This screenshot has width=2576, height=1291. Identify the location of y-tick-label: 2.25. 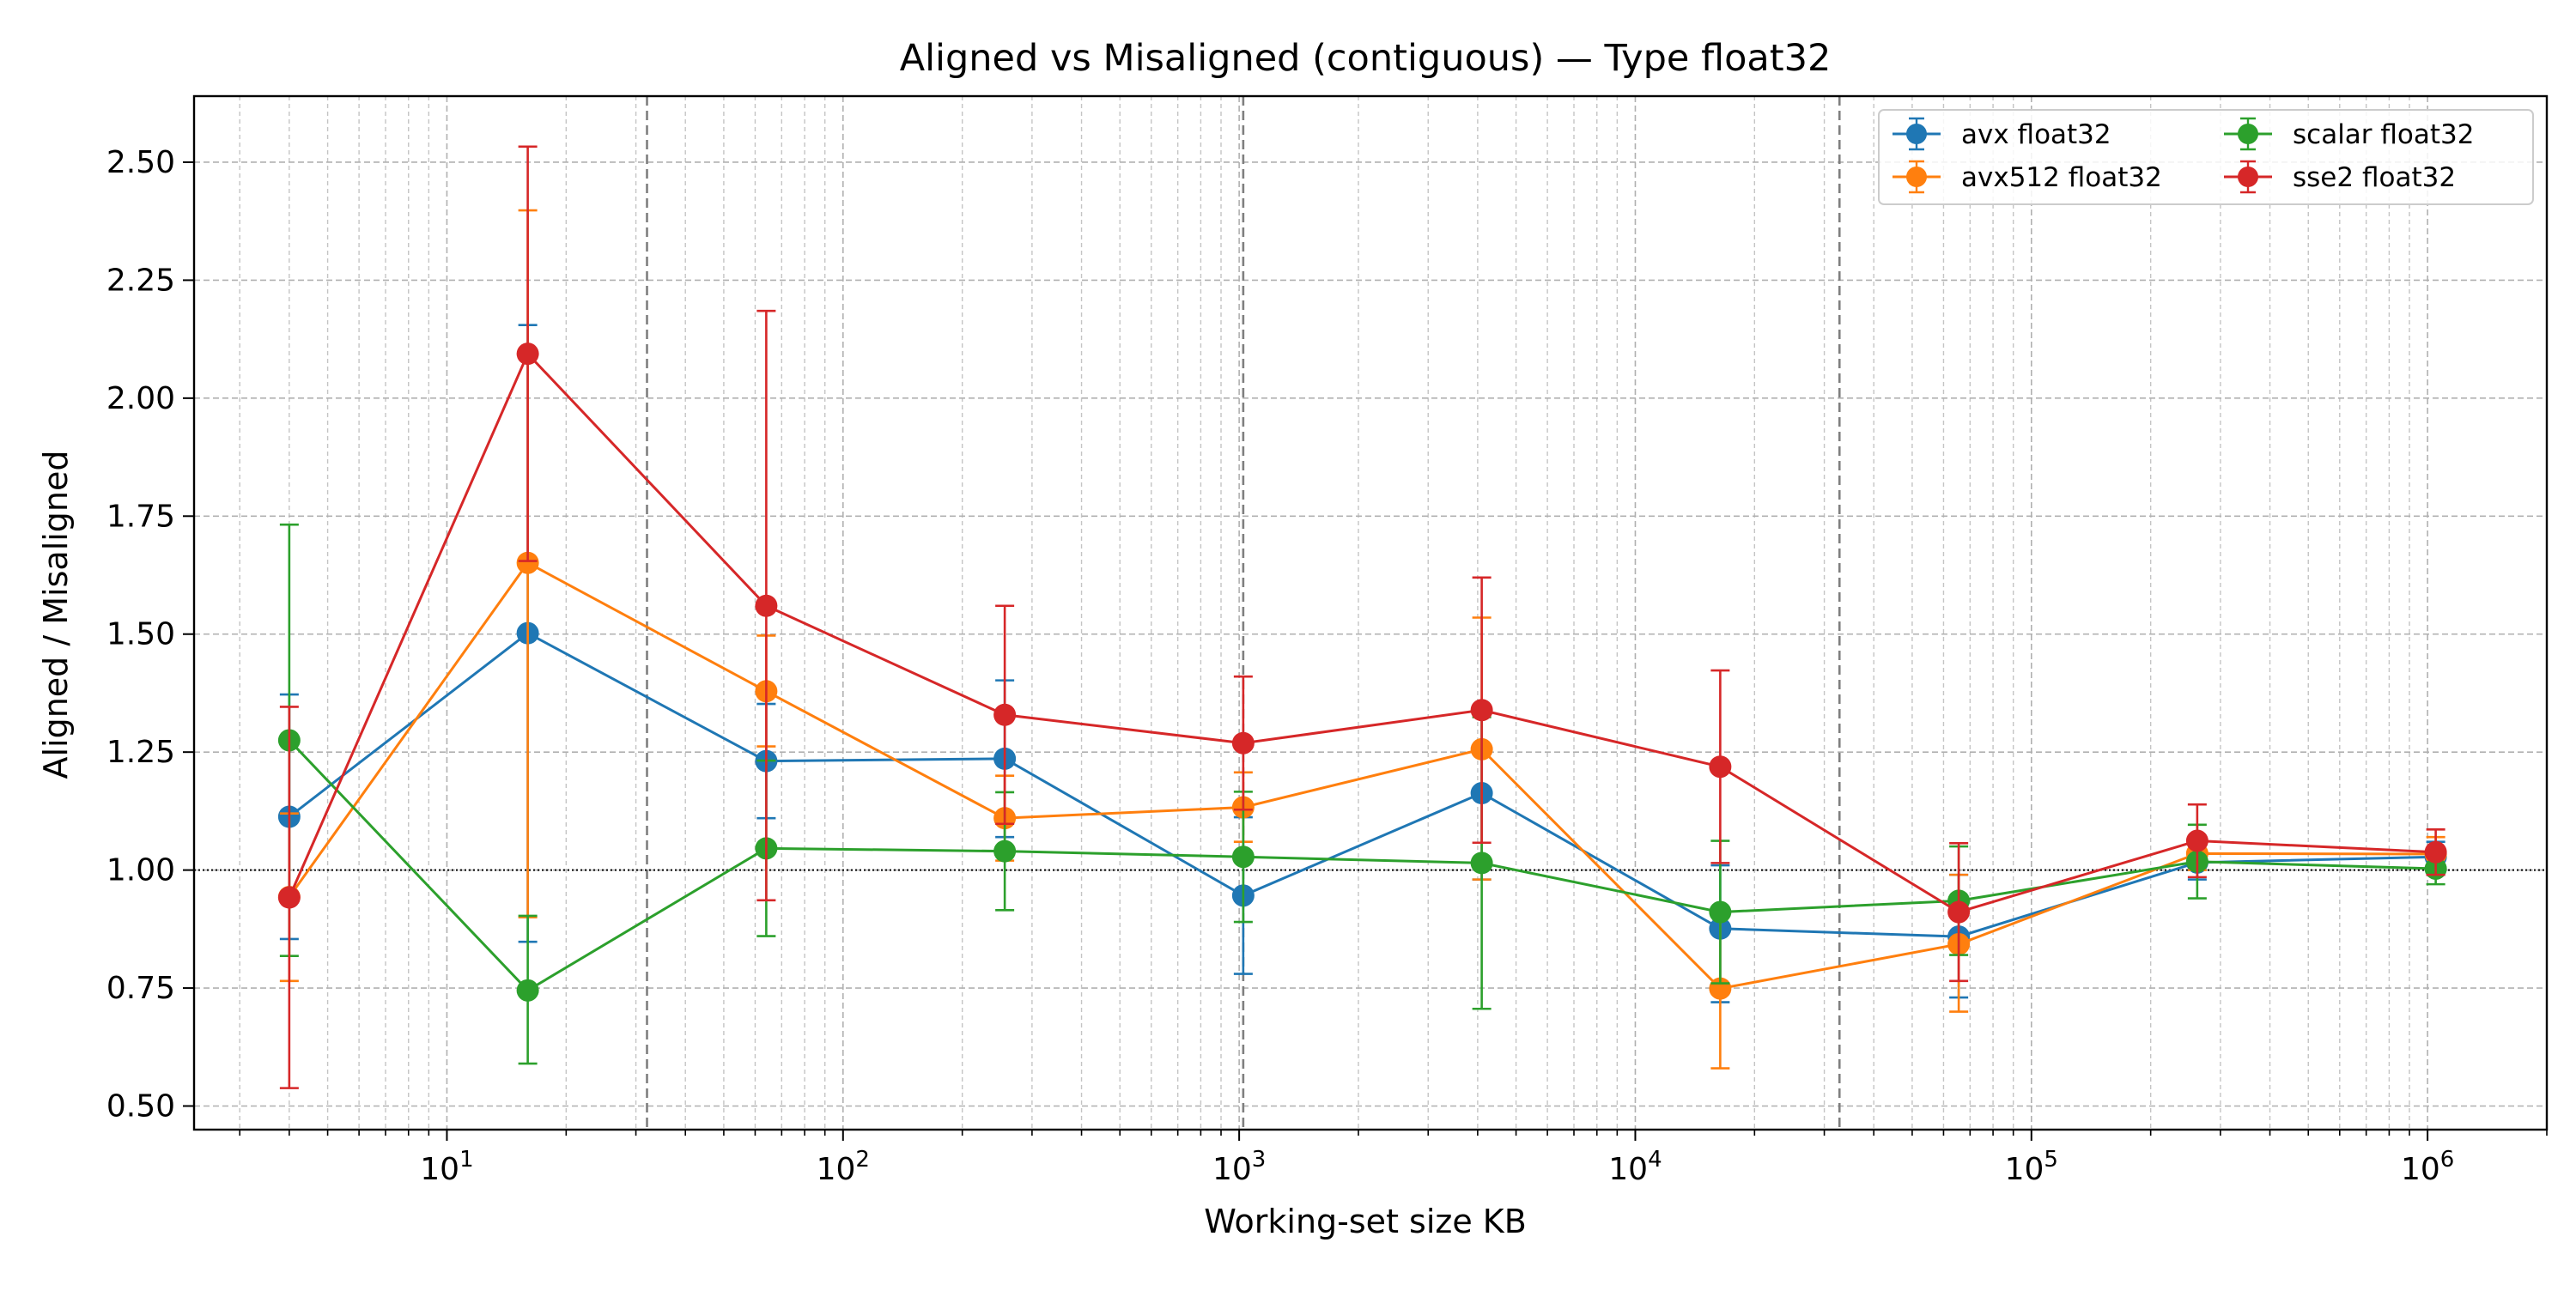
(140, 281).